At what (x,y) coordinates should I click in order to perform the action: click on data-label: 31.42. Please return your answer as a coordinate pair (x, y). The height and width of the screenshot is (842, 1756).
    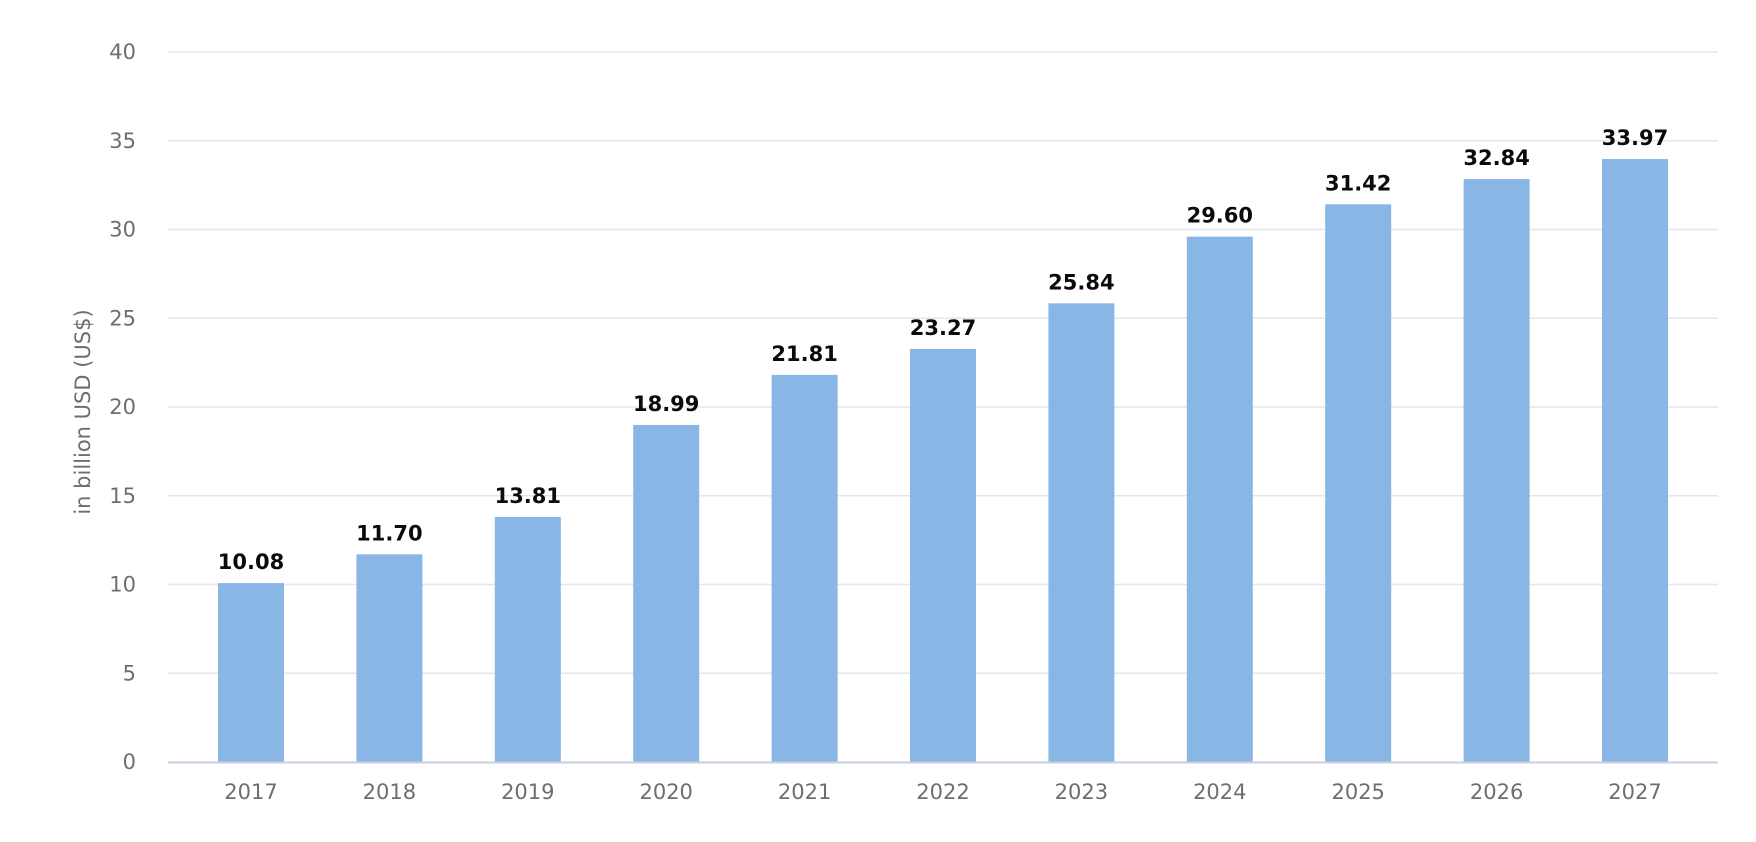
    Looking at the image, I should click on (1358, 183).